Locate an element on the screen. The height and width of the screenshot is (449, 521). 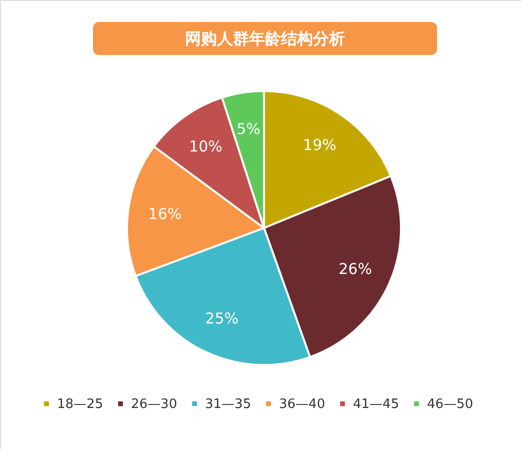
data-label: 26% is located at coordinates (355, 269).